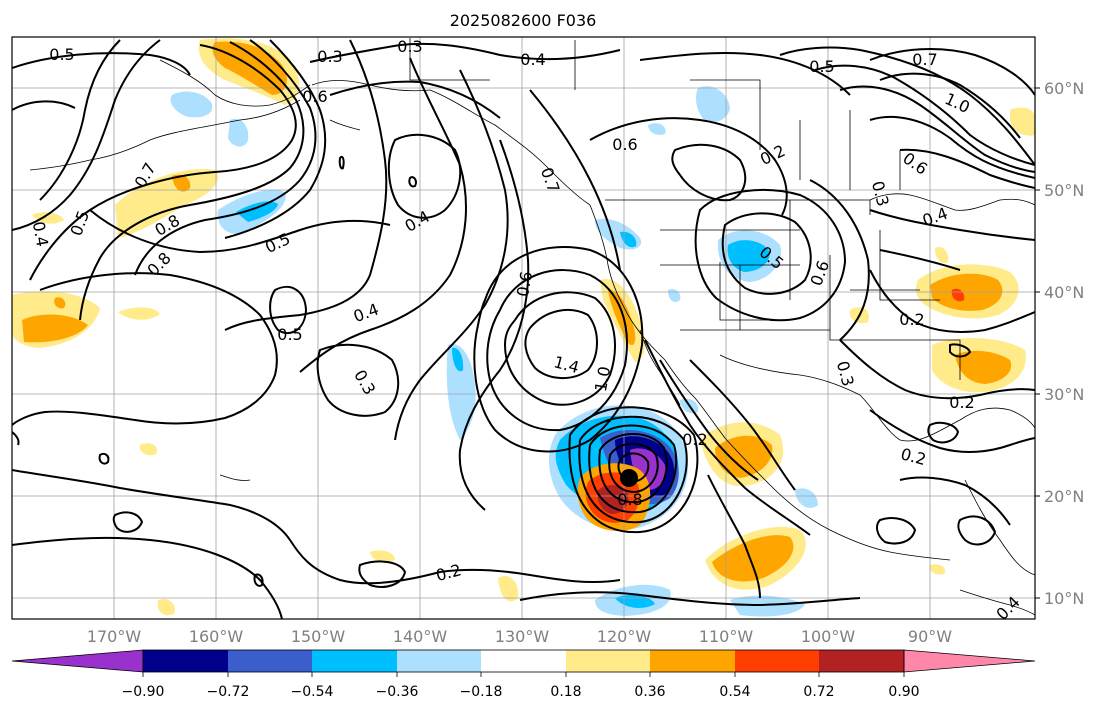 This screenshot has height=712, width=1105. I want to click on storm-center-marker, so click(629, 478).